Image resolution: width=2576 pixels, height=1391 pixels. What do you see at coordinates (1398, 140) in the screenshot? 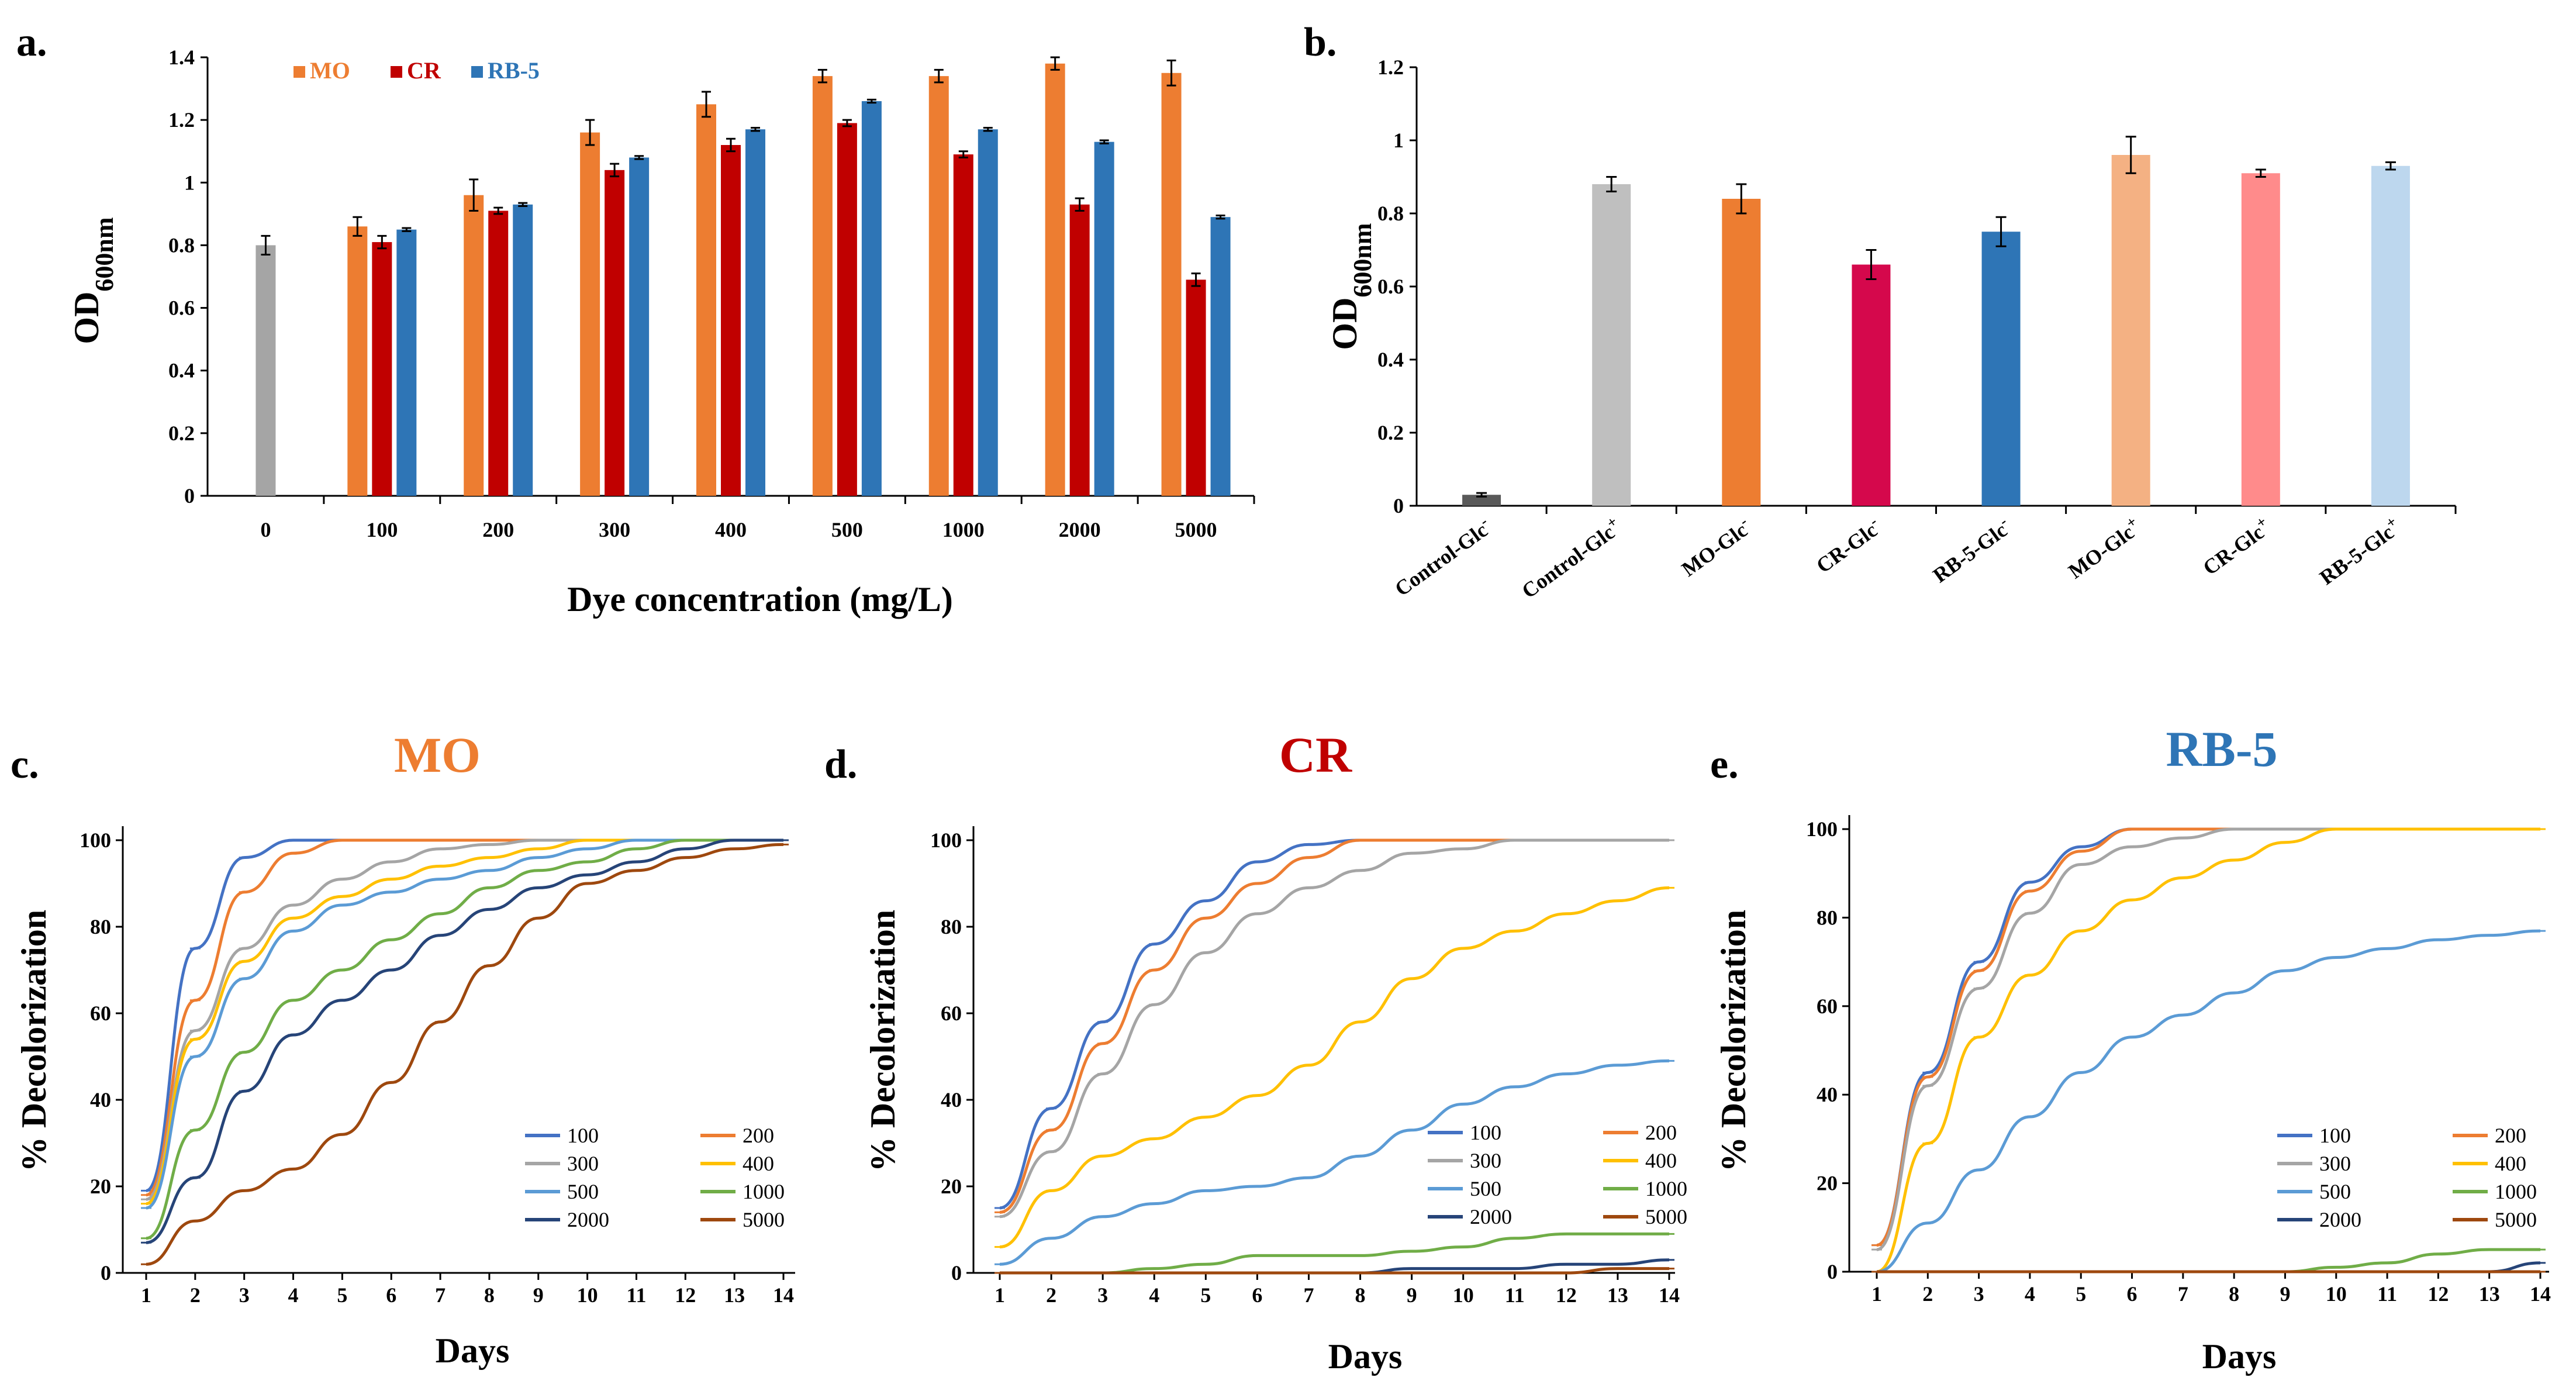
I see `panel-b-ytick-label: 1` at bounding box center [1398, 140].